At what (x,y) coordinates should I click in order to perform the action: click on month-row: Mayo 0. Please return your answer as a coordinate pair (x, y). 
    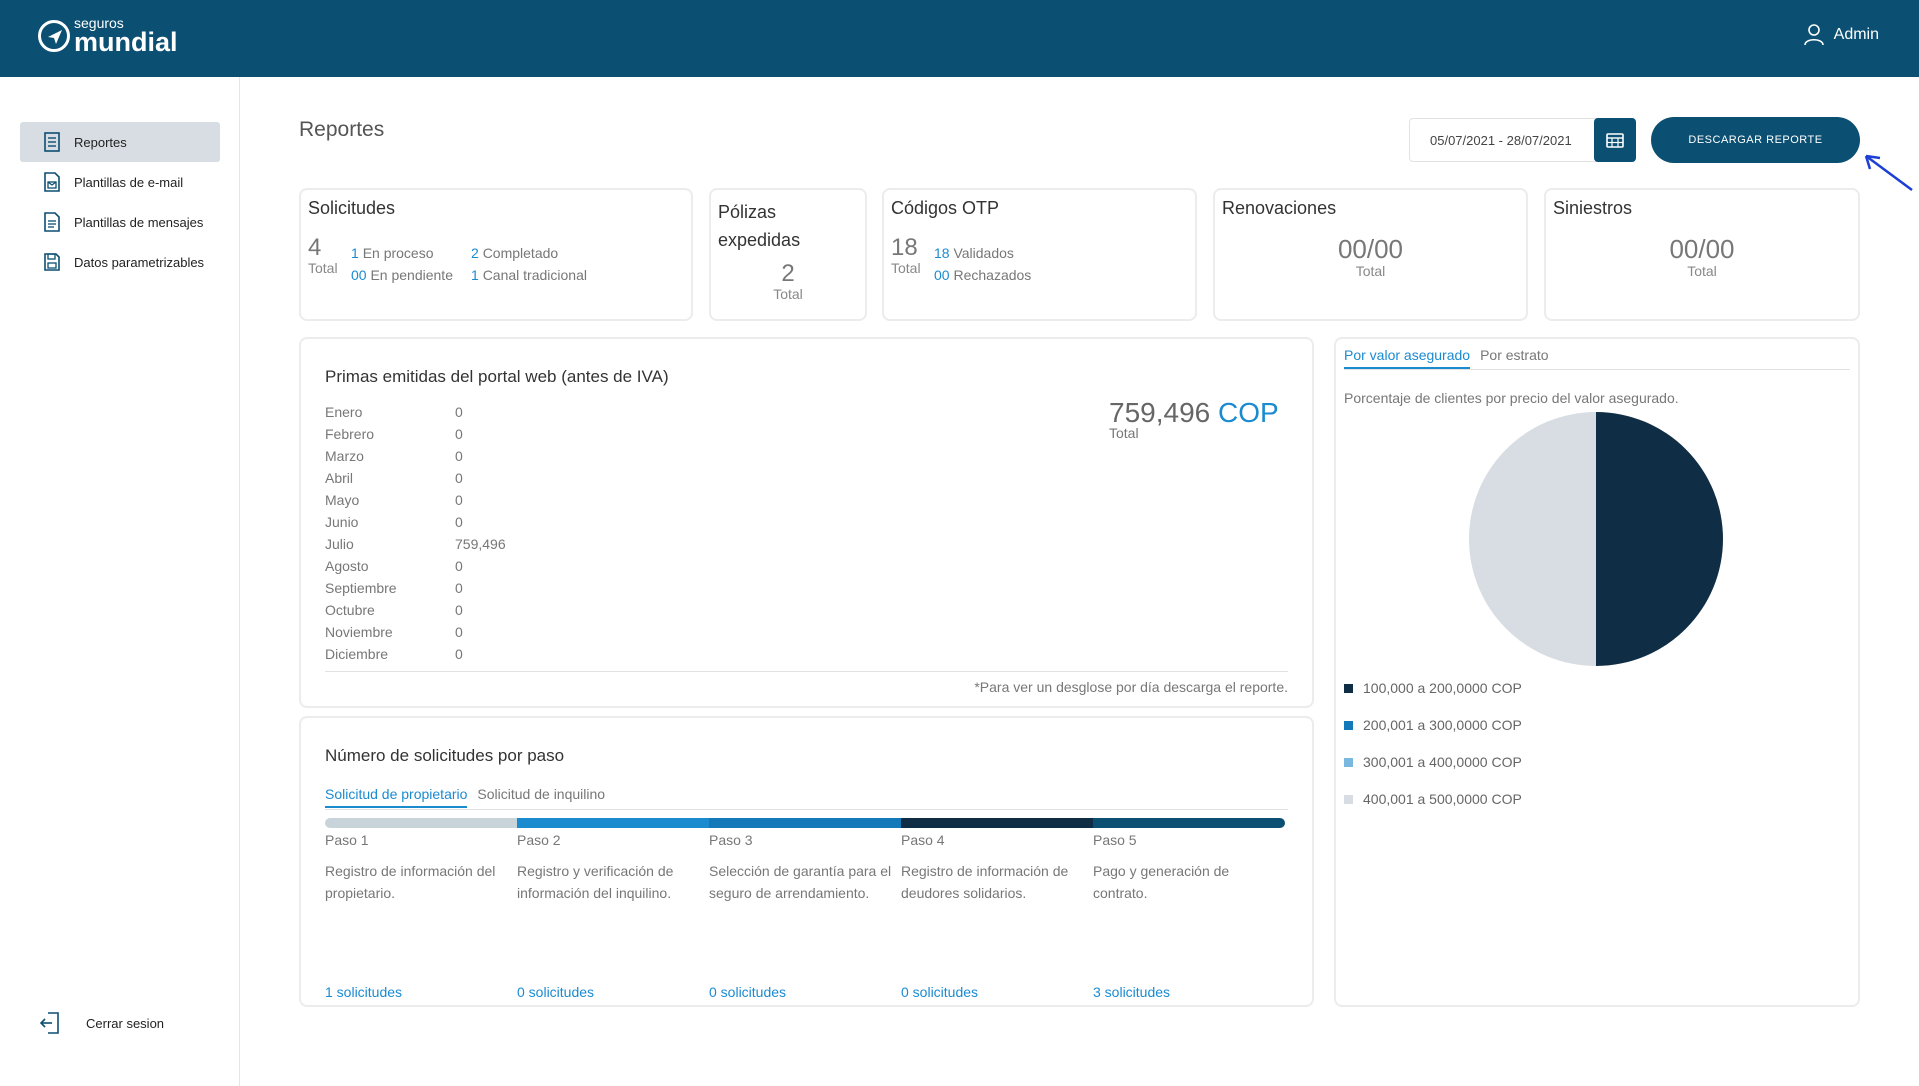
    Looking at the image, I should click on (394, 500).